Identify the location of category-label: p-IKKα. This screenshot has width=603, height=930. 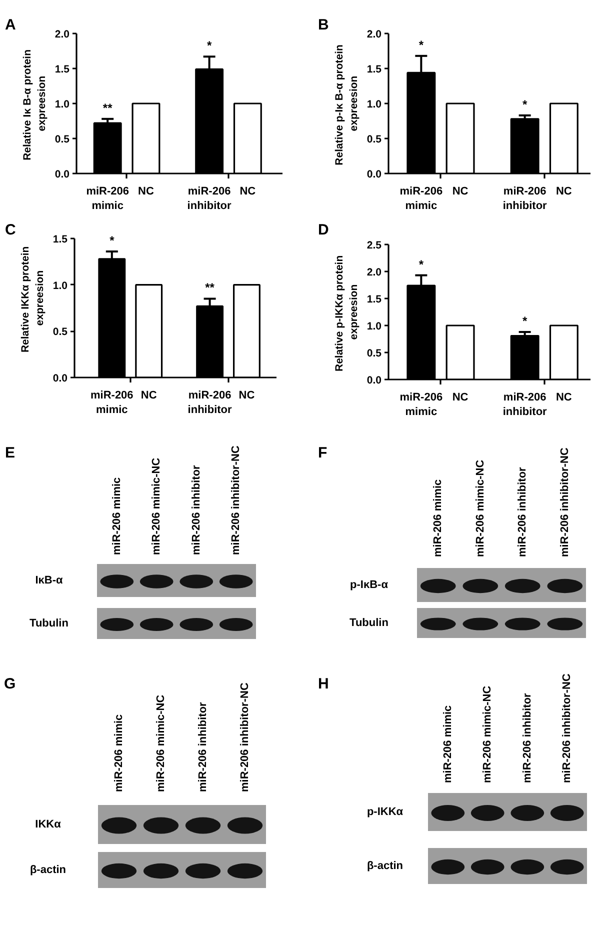
(385, 812).